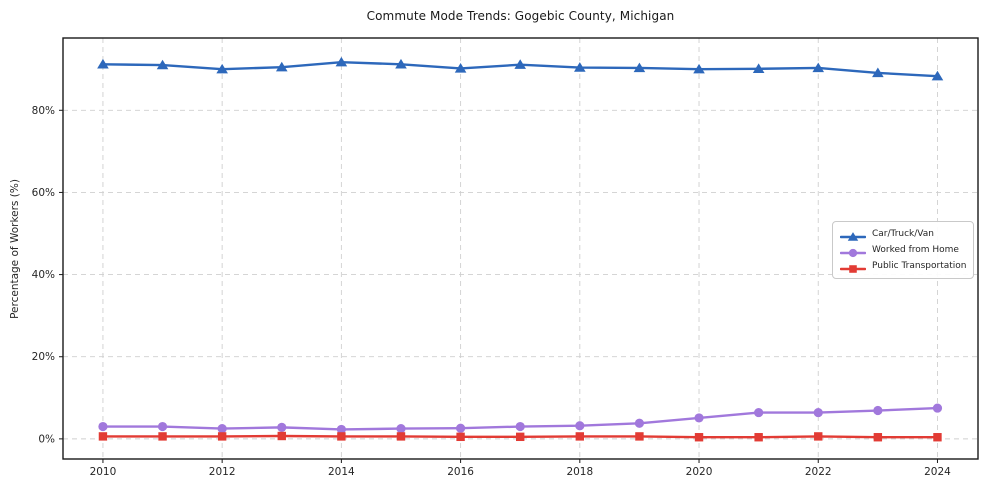 This screenshot has width=990, height=490. Describe the element at coordinates (103, 436) in the screenshot. I see `data-point-public-transportation-2010` at that location.